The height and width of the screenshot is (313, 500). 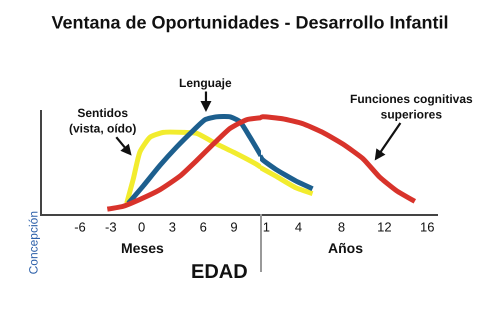 I want to click on x-tick-label: 0, so click(x=142, y=226).